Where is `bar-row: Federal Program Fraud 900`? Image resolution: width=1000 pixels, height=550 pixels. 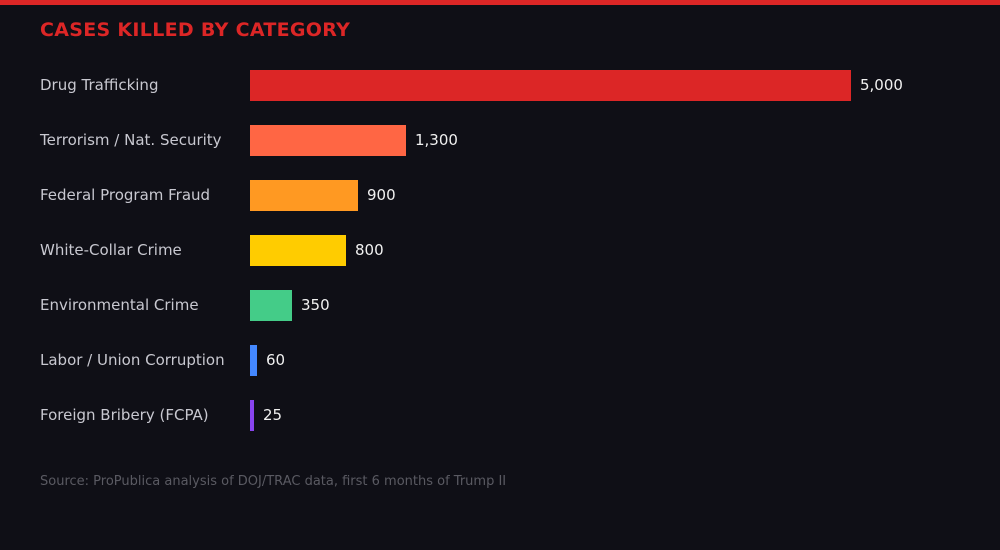
bar-row: Federal Program Fraud 900 is located at coordinates (500, 195).